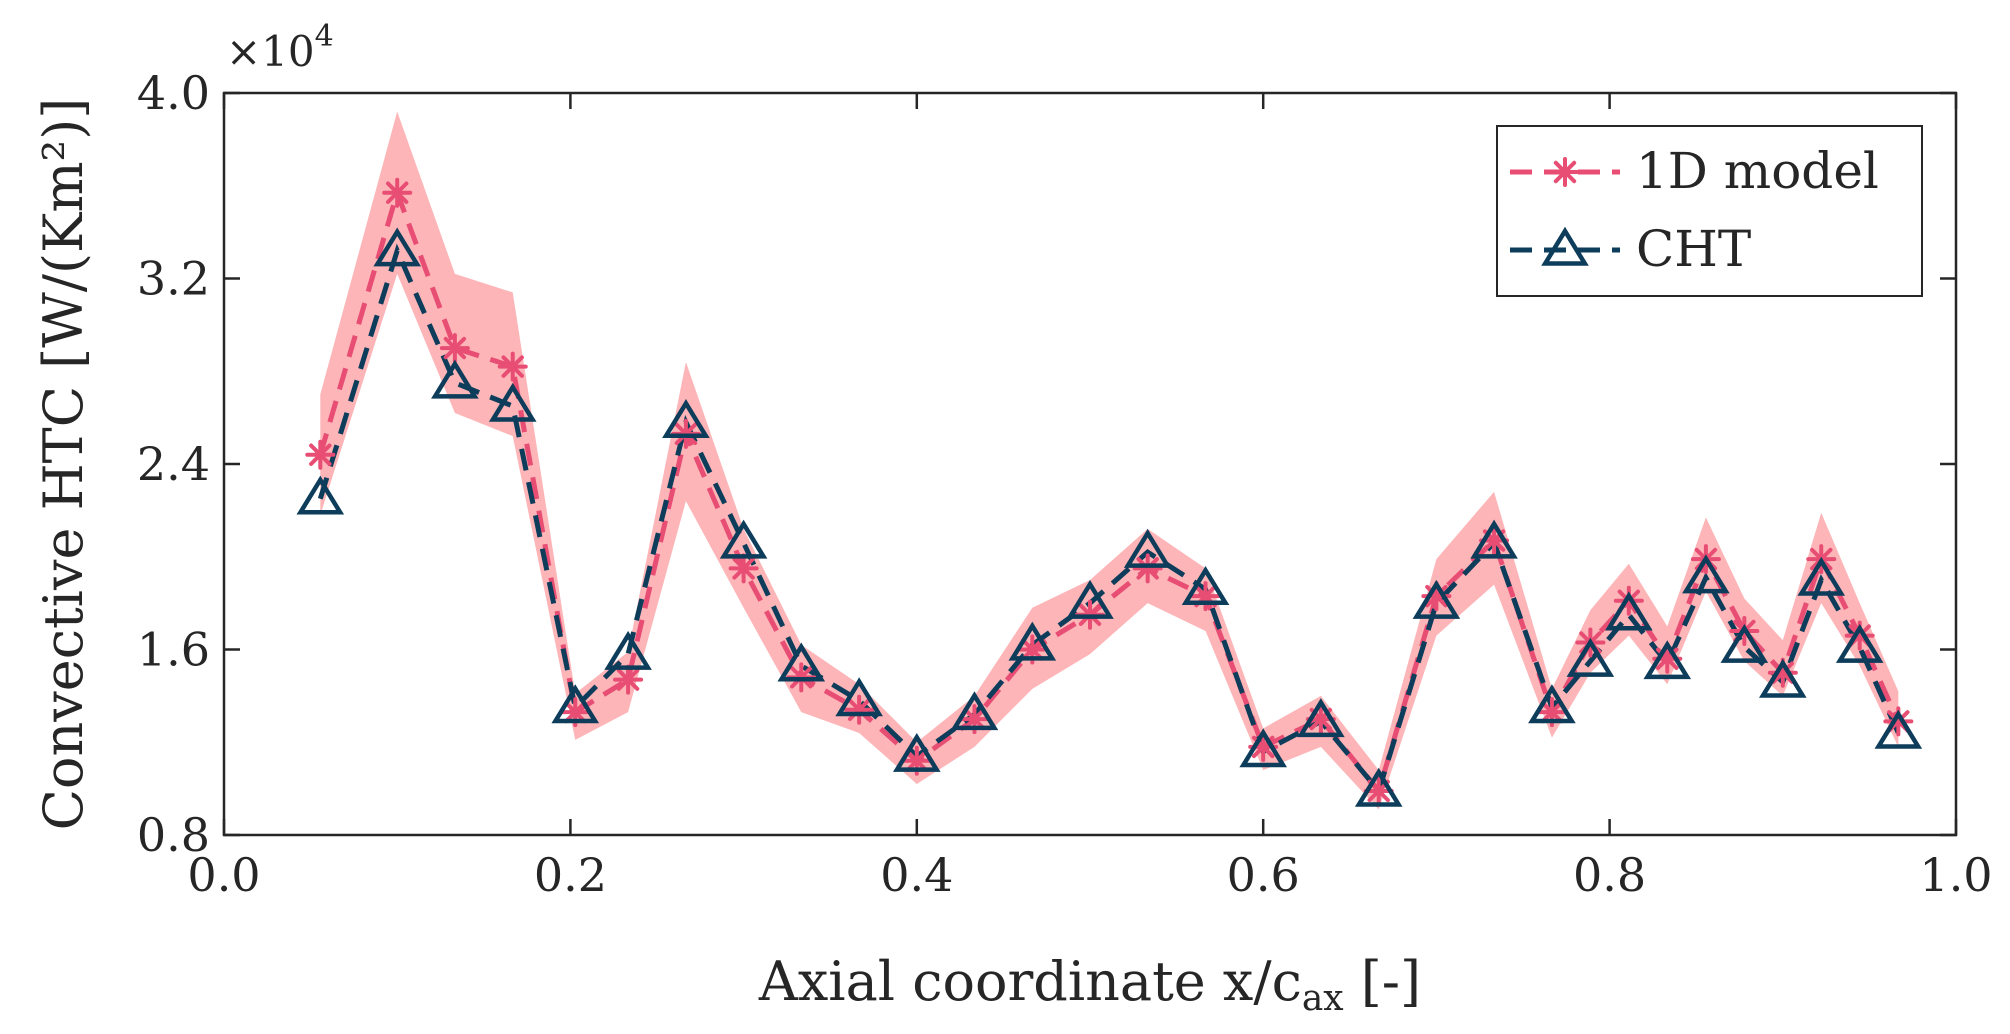 Image resolution: width=2010 pixels, height=1034 pixels. I want to click on legend-marker-asterisk, so click(1565, 172).